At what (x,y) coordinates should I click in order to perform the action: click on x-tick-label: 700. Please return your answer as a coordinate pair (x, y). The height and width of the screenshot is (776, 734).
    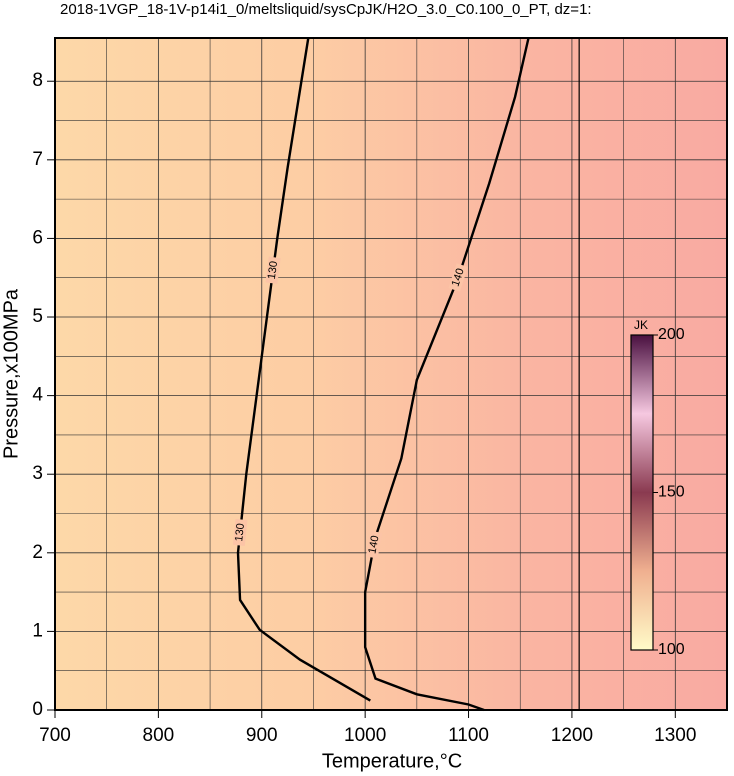
    Looking at the image, I should click on (55, 735).